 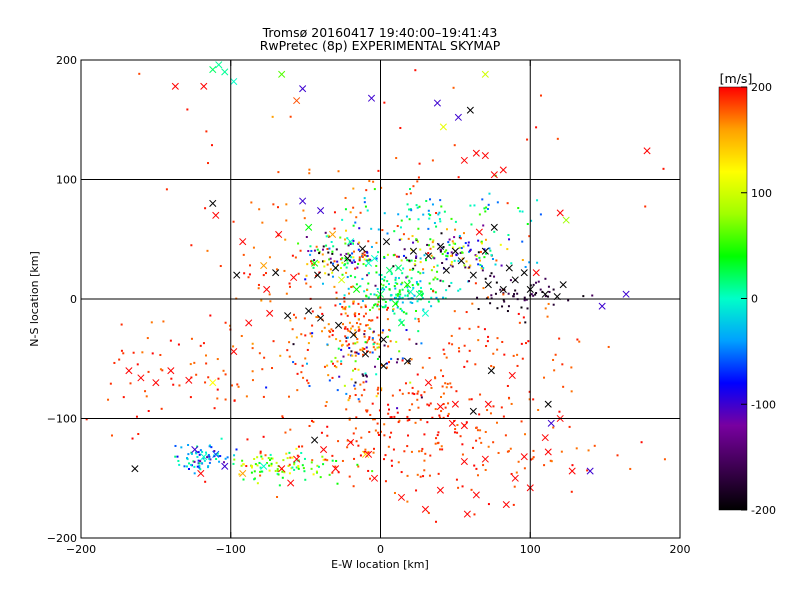 What do you see at coordinates (380, 45) in the screenshot?
I see `chart-title-line2: RwPretec (8p) EXPERIMENTAL SKYMAP` at bounding box center [380, 45].